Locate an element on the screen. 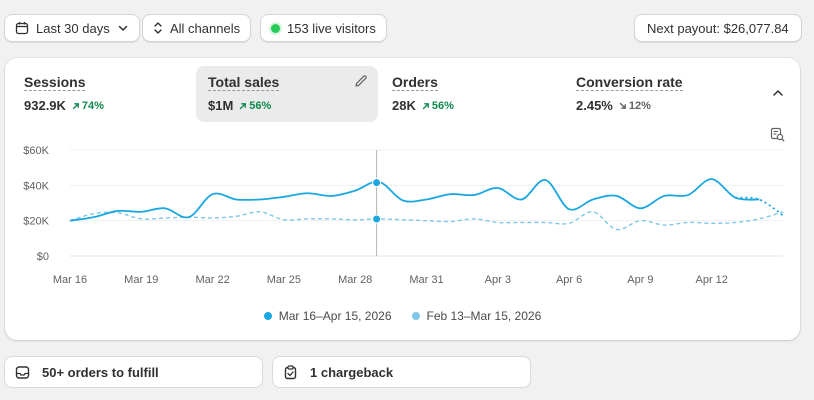  x-tick-label: Mar 19 is located at coordinates (141, 280).